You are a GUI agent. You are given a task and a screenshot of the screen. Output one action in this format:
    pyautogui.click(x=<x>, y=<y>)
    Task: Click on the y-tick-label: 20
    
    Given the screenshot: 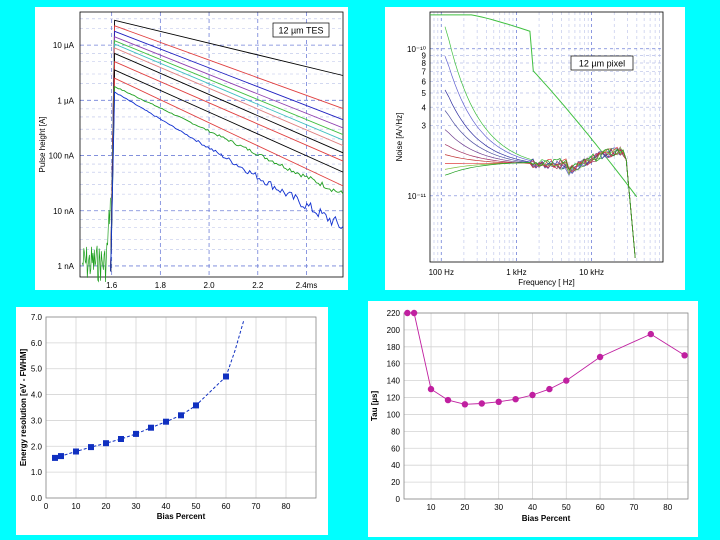 What is the action you would take?
    pyautogui.click(x=395, y=482)
    